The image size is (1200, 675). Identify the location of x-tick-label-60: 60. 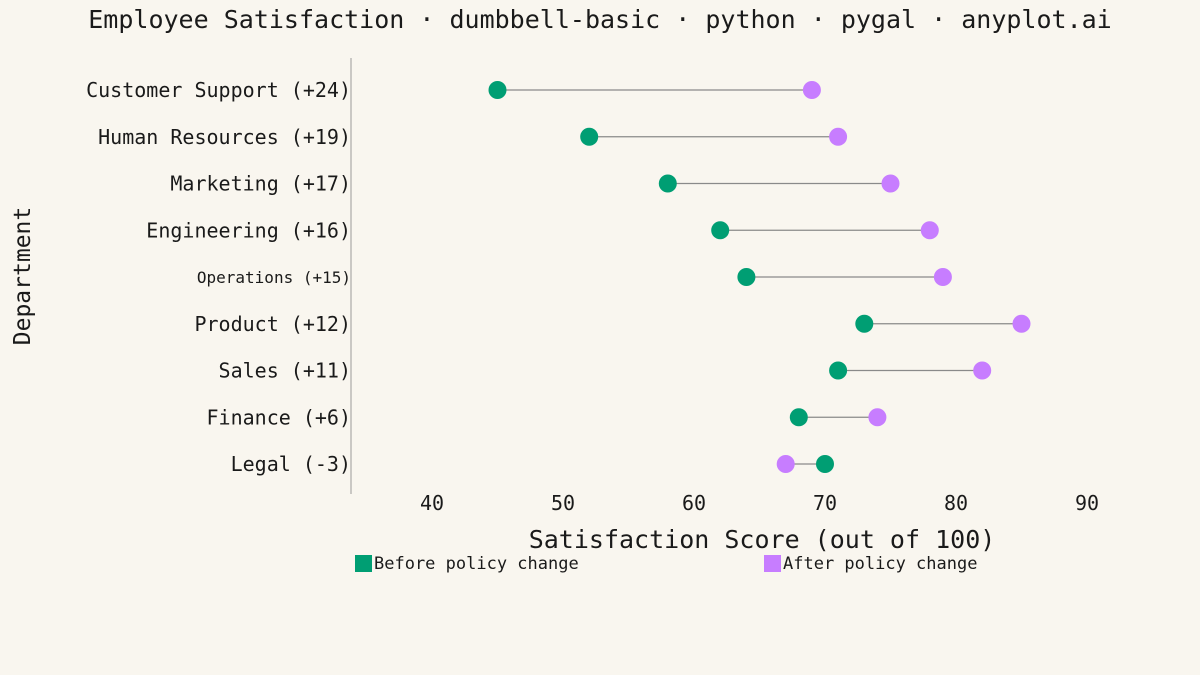
(694, 503).